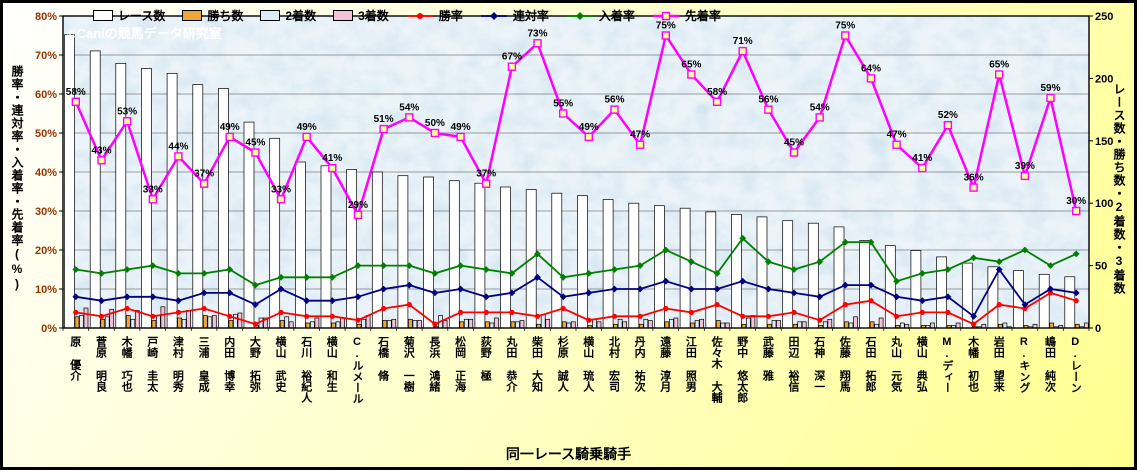 The height and width of the screenshot is (470, 1137). What do you see at coordinates (361, 15) in the screenshot?
I see `legend-item: 3着数` at bounding box center [361, 15].